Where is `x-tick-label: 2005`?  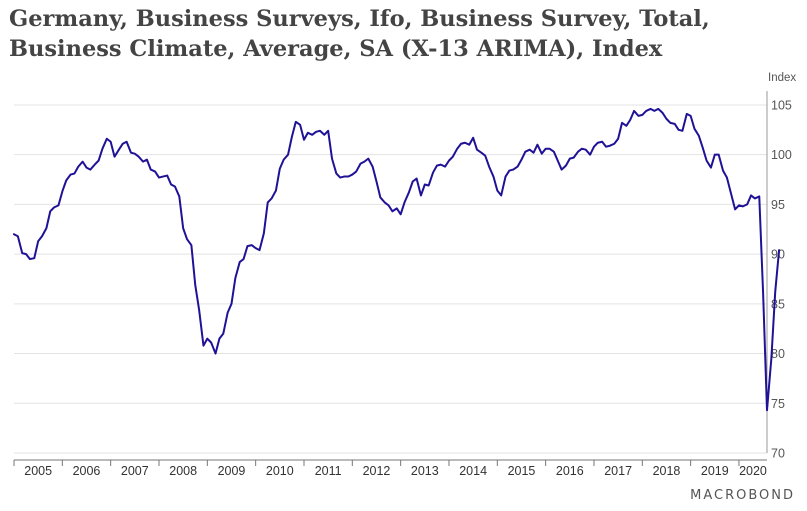
x-tick-label: 2005 is located at coordinates (38, 471).